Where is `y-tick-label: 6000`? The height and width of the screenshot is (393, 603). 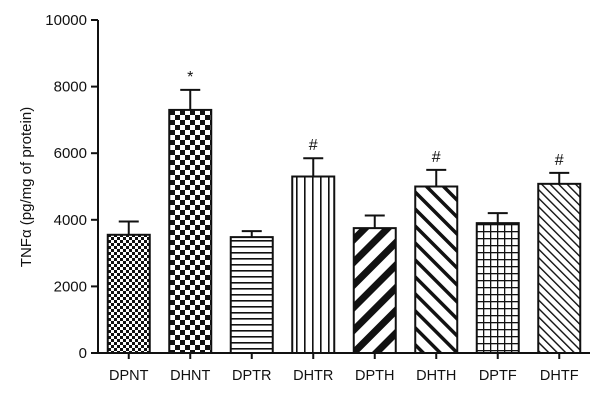 y-tick-label: 6000 is located at coordinates (70, 153).